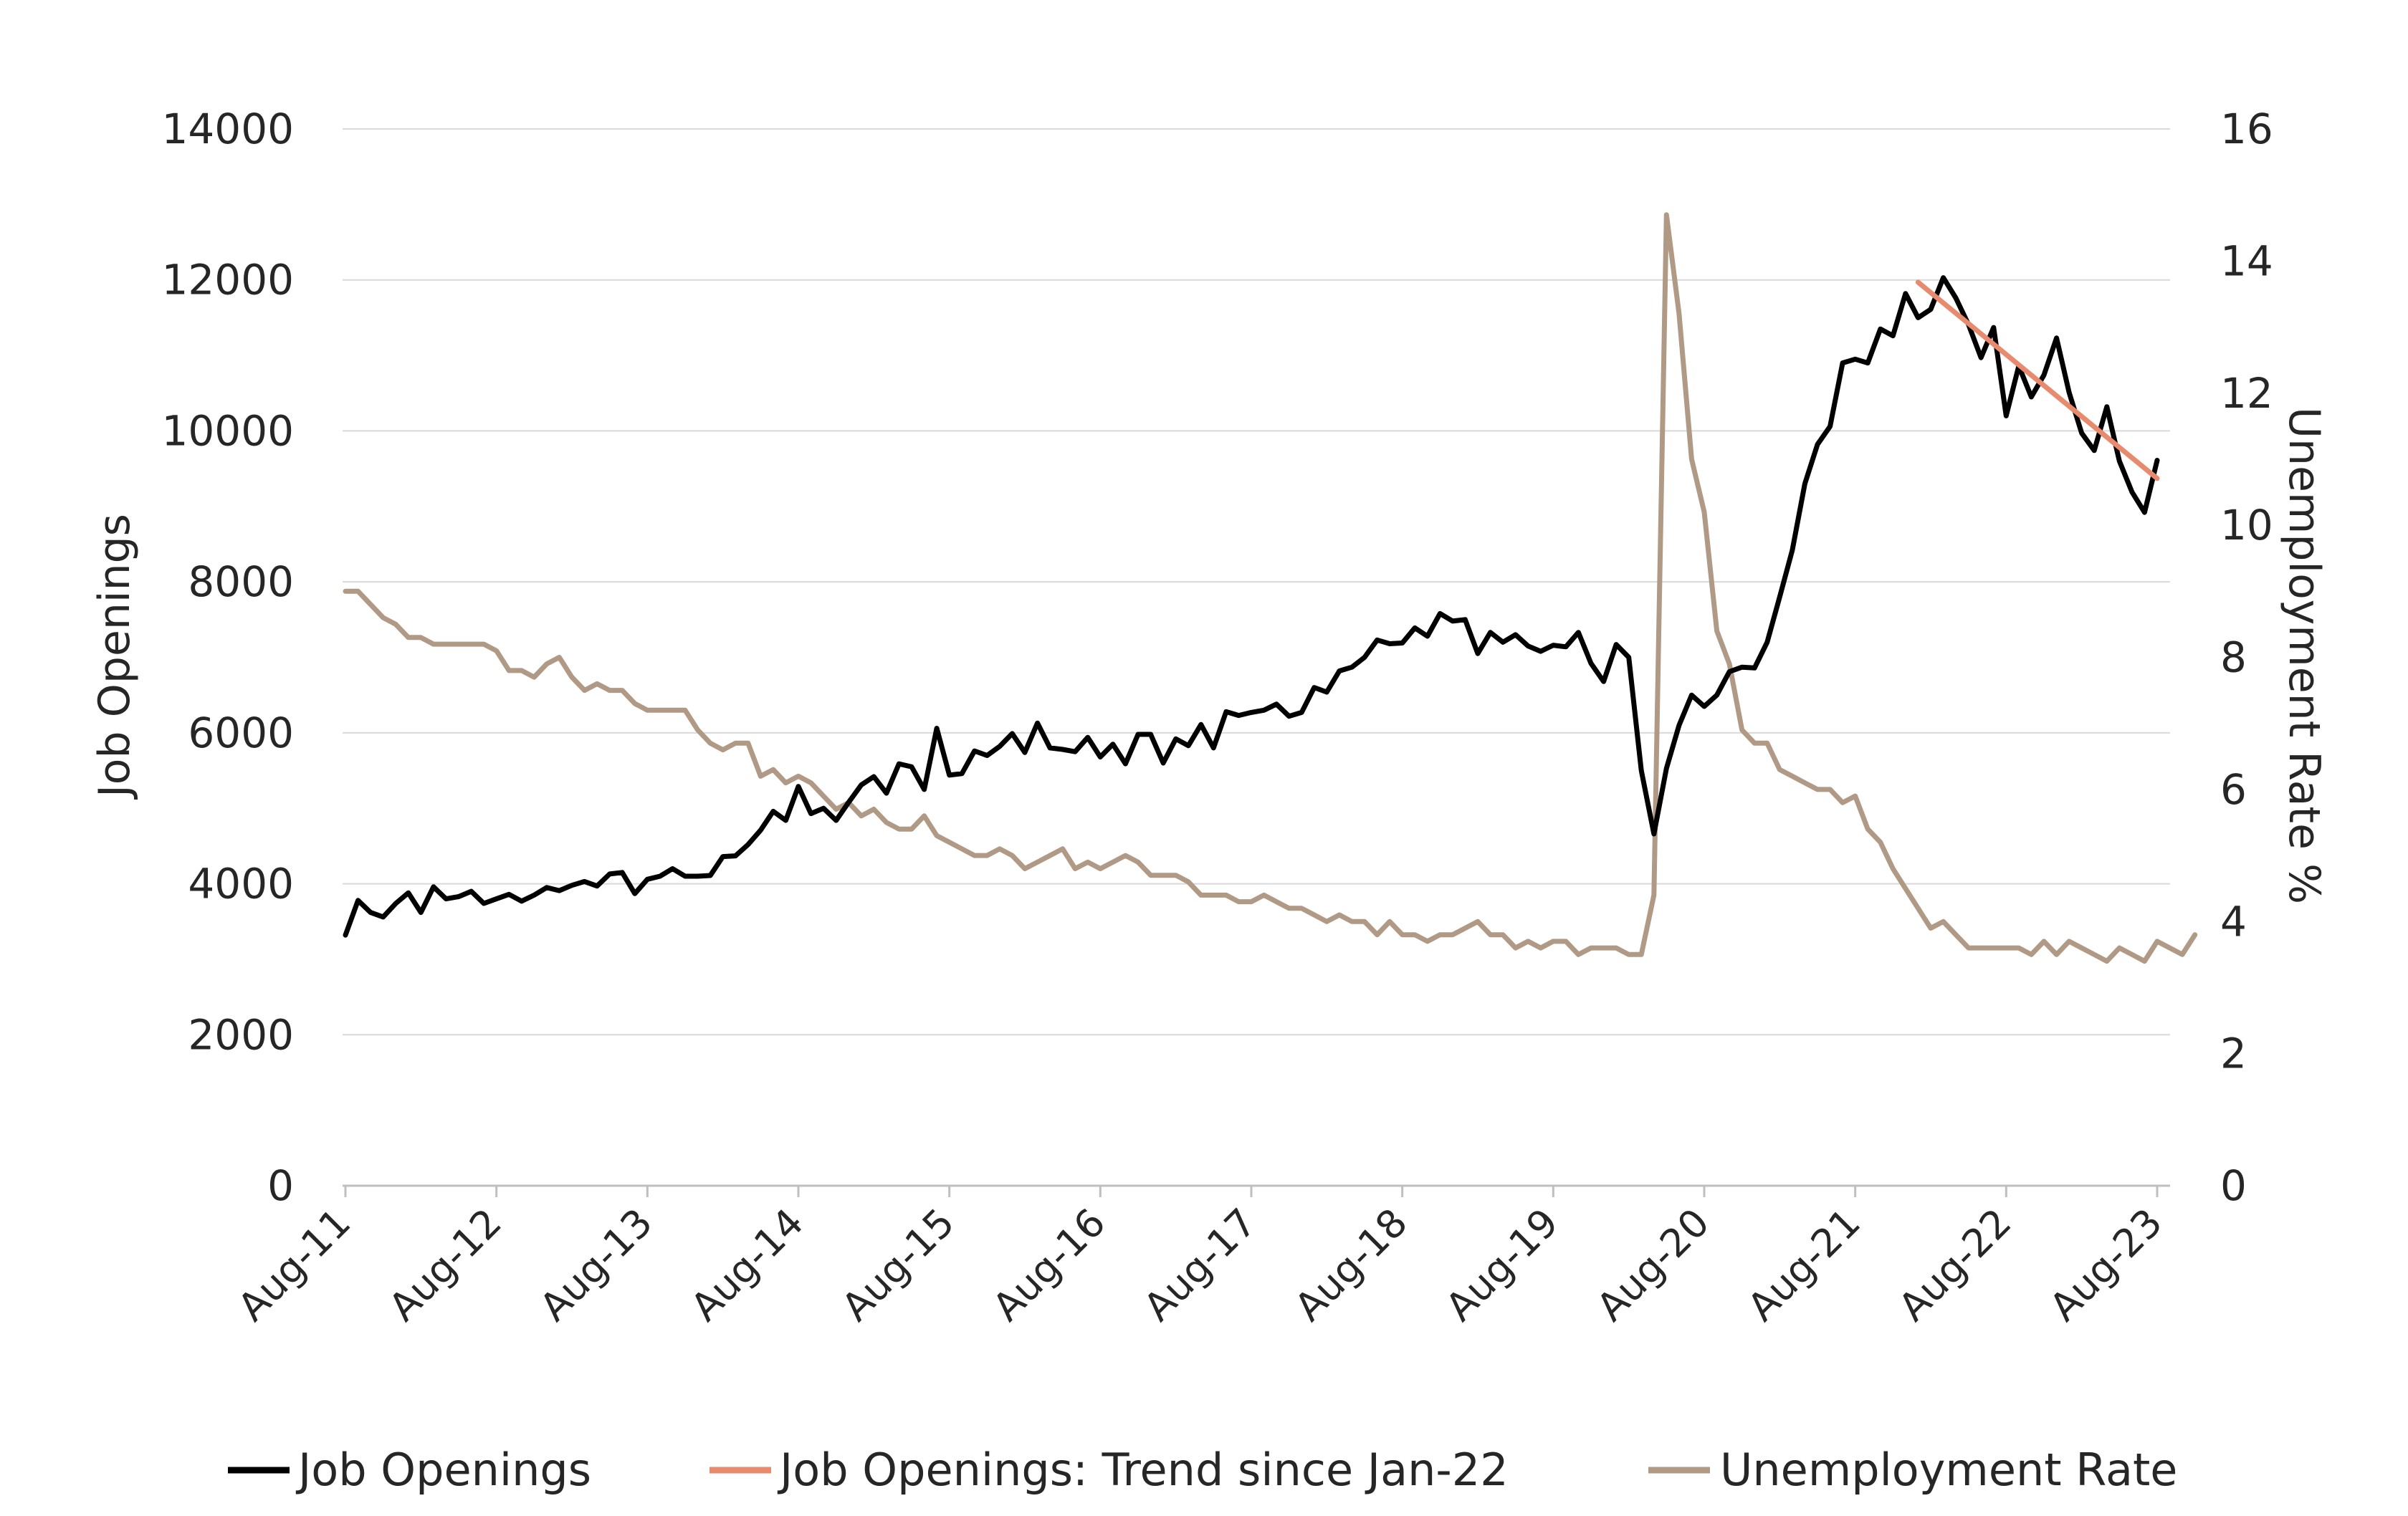 This screenshot has height=1516, width=2408. What do you see at coordinates (1803, 1265) in the screenshot?
I see `x-tick-label: Aug-21` at bounding box center [1803, 1265].